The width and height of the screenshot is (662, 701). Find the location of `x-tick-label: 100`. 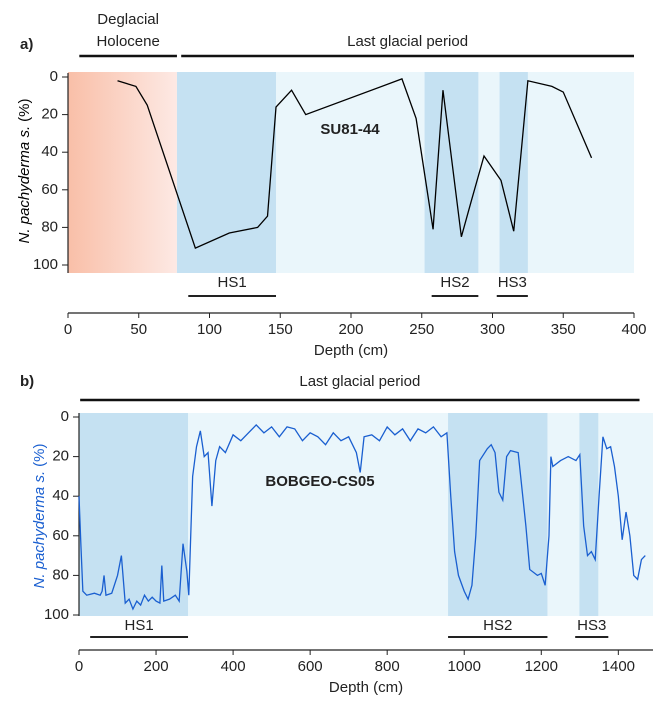

x-tick-label: 100 is located at coordinates (209, 329).